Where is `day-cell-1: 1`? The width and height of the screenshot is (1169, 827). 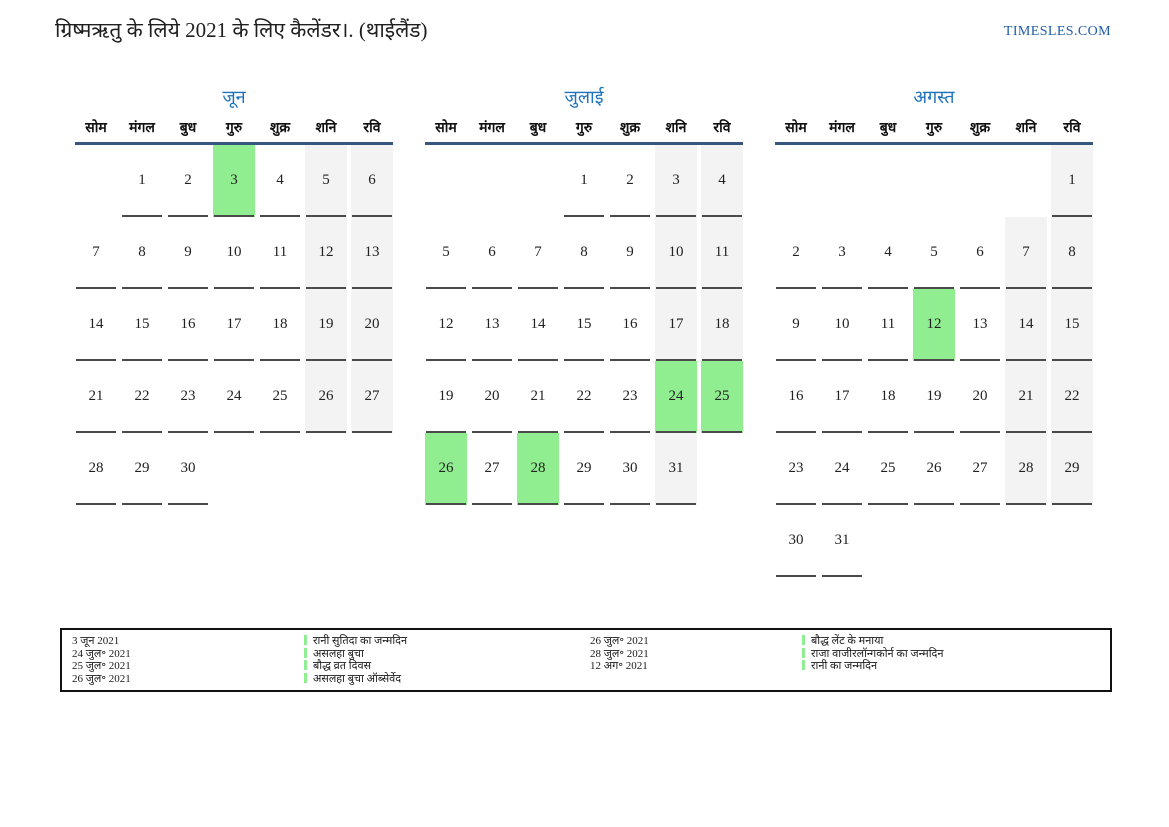 day-cell-1: 1 is located at coordinates (584, 181).